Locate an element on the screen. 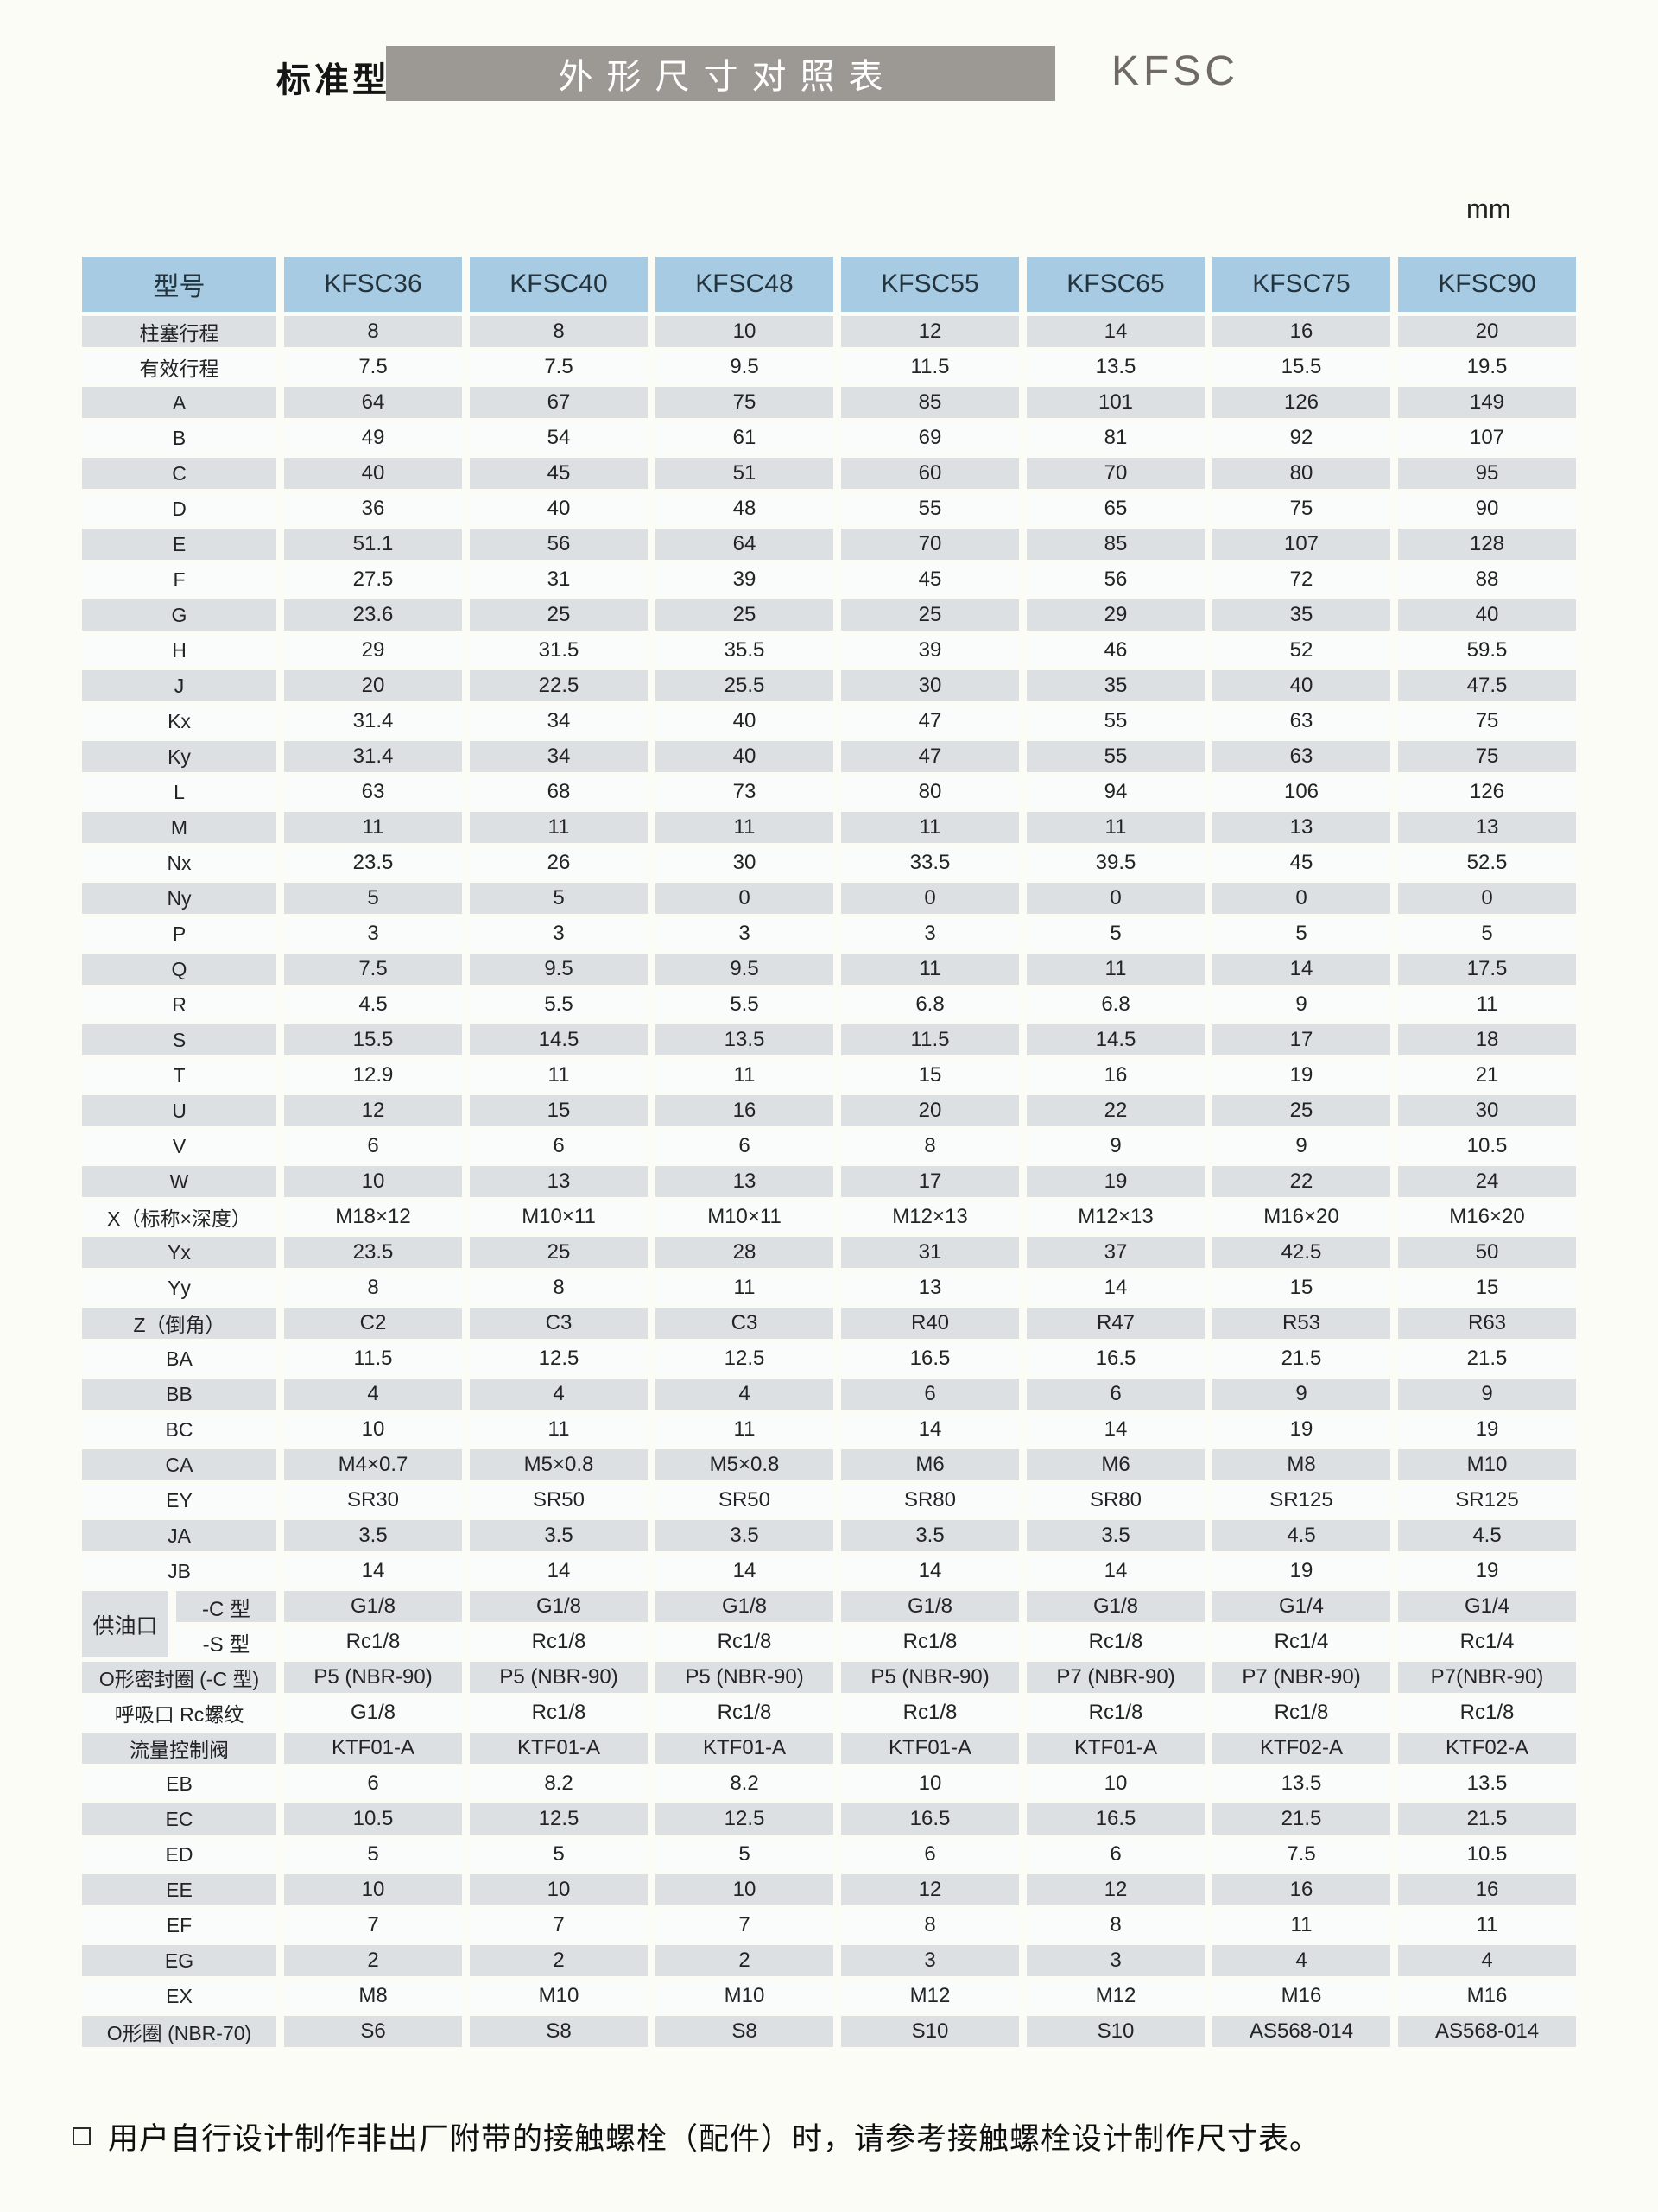 This screenshot has width=1658, height=2212. cell-value: M16×20 is located at coordinates (1487, 1217).